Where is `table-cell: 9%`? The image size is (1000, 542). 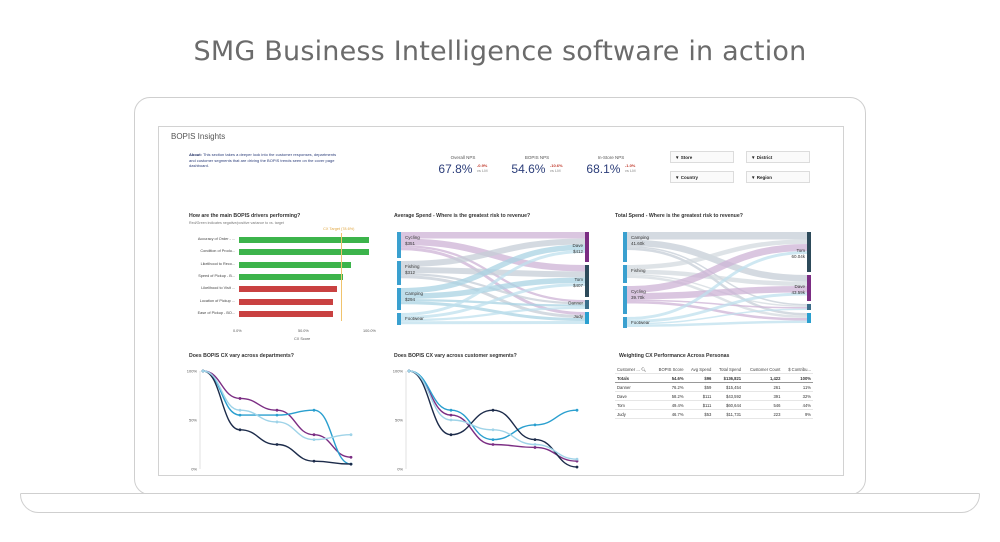 table-cell: 9% is located at coordinates (797, 414).